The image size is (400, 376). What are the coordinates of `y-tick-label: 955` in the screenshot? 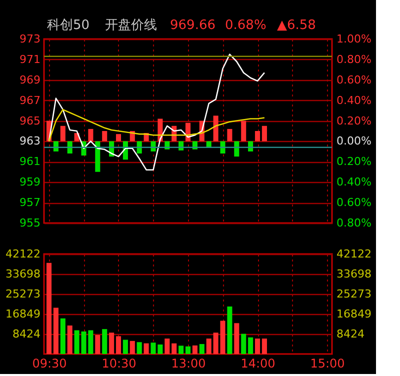 It's located at (30, 223).